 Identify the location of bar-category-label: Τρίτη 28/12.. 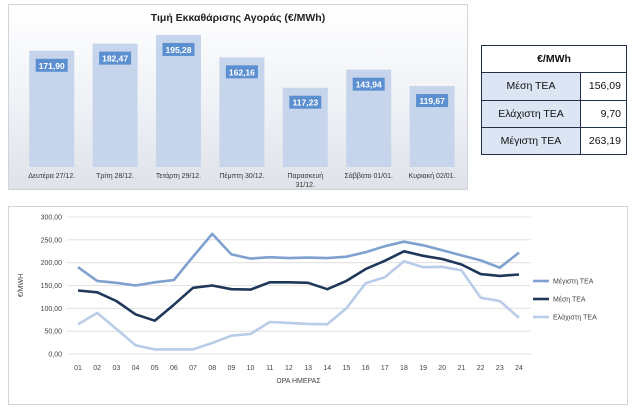
(115, 176).